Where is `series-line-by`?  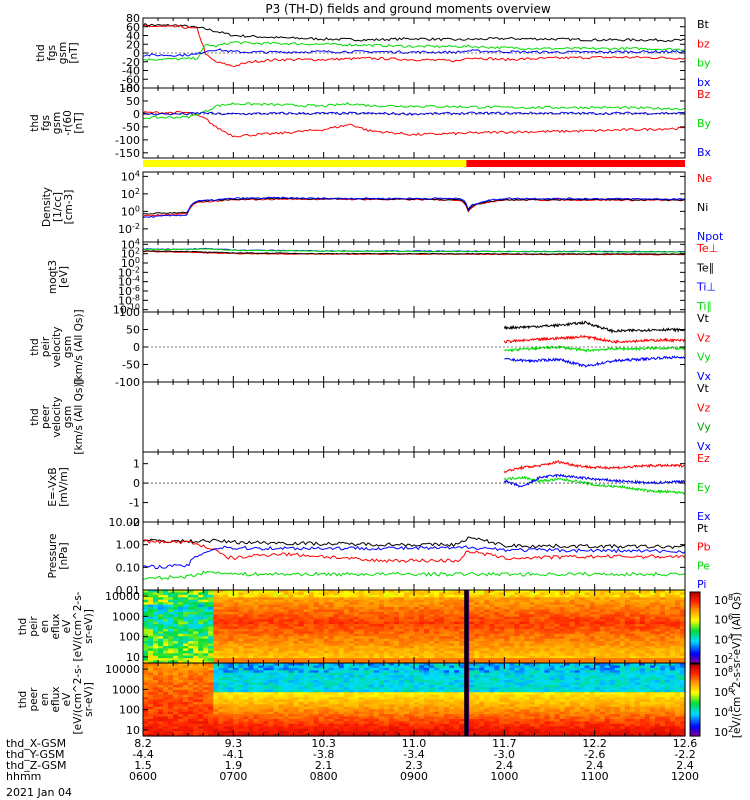
series-line-by is located at coordinates (414, 51).